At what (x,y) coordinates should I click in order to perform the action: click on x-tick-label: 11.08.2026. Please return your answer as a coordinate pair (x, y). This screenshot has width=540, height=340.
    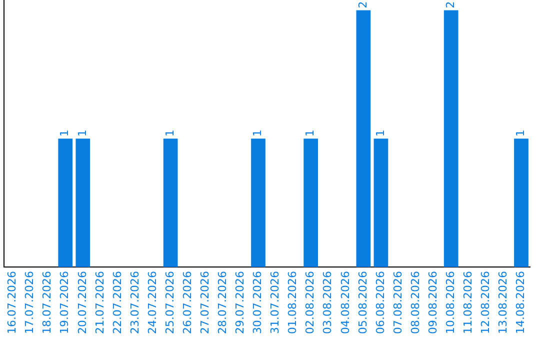
    Looking at the image, I should click on (467, 302).